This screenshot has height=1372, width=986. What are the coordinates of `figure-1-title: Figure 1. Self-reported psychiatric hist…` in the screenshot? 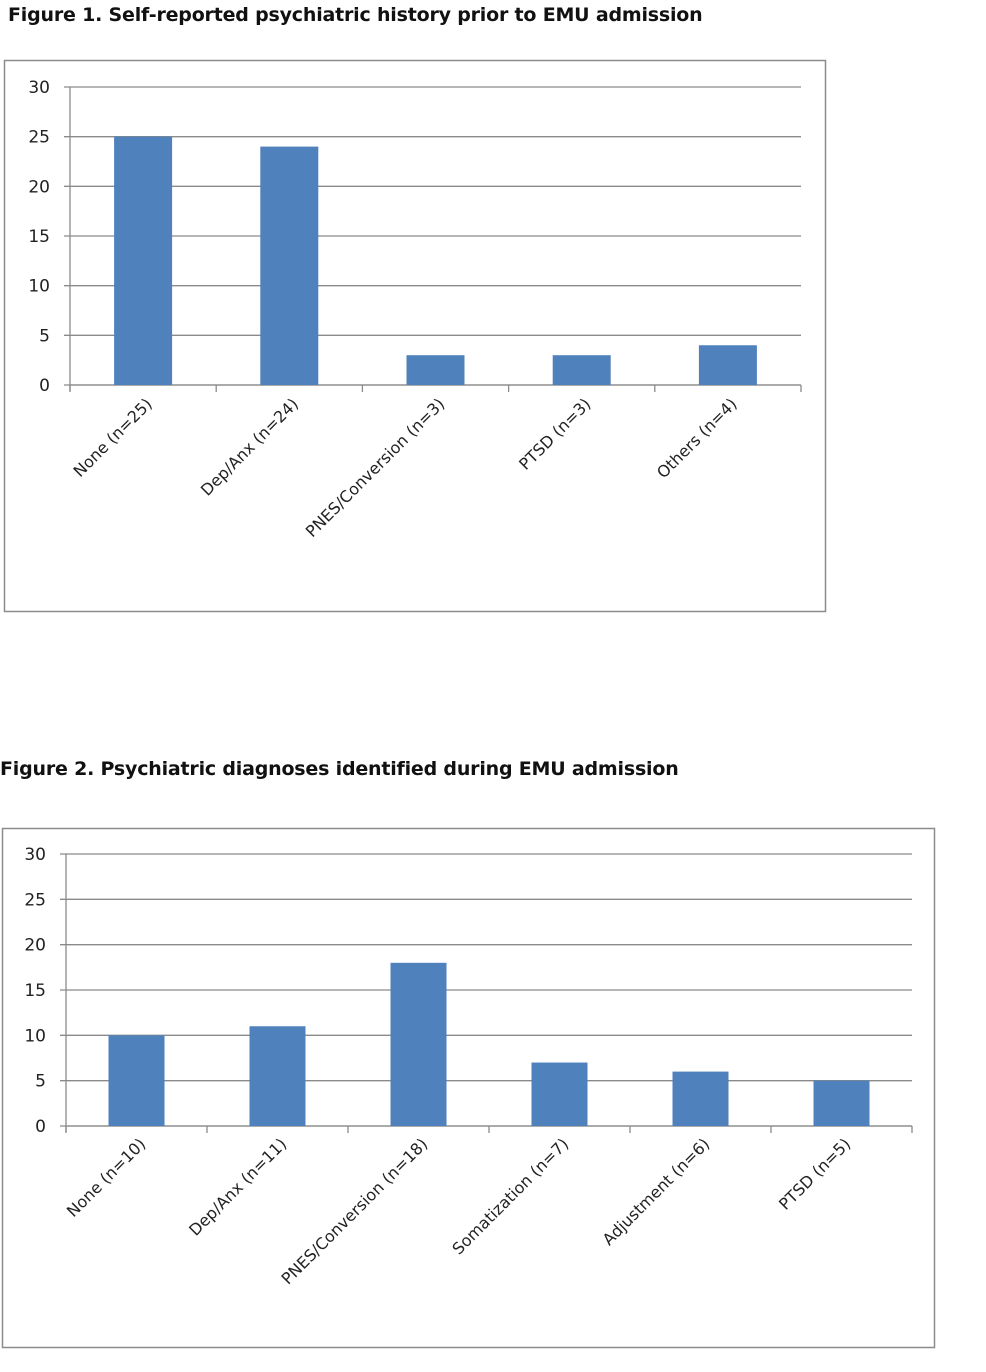 It's located at (355, 15).